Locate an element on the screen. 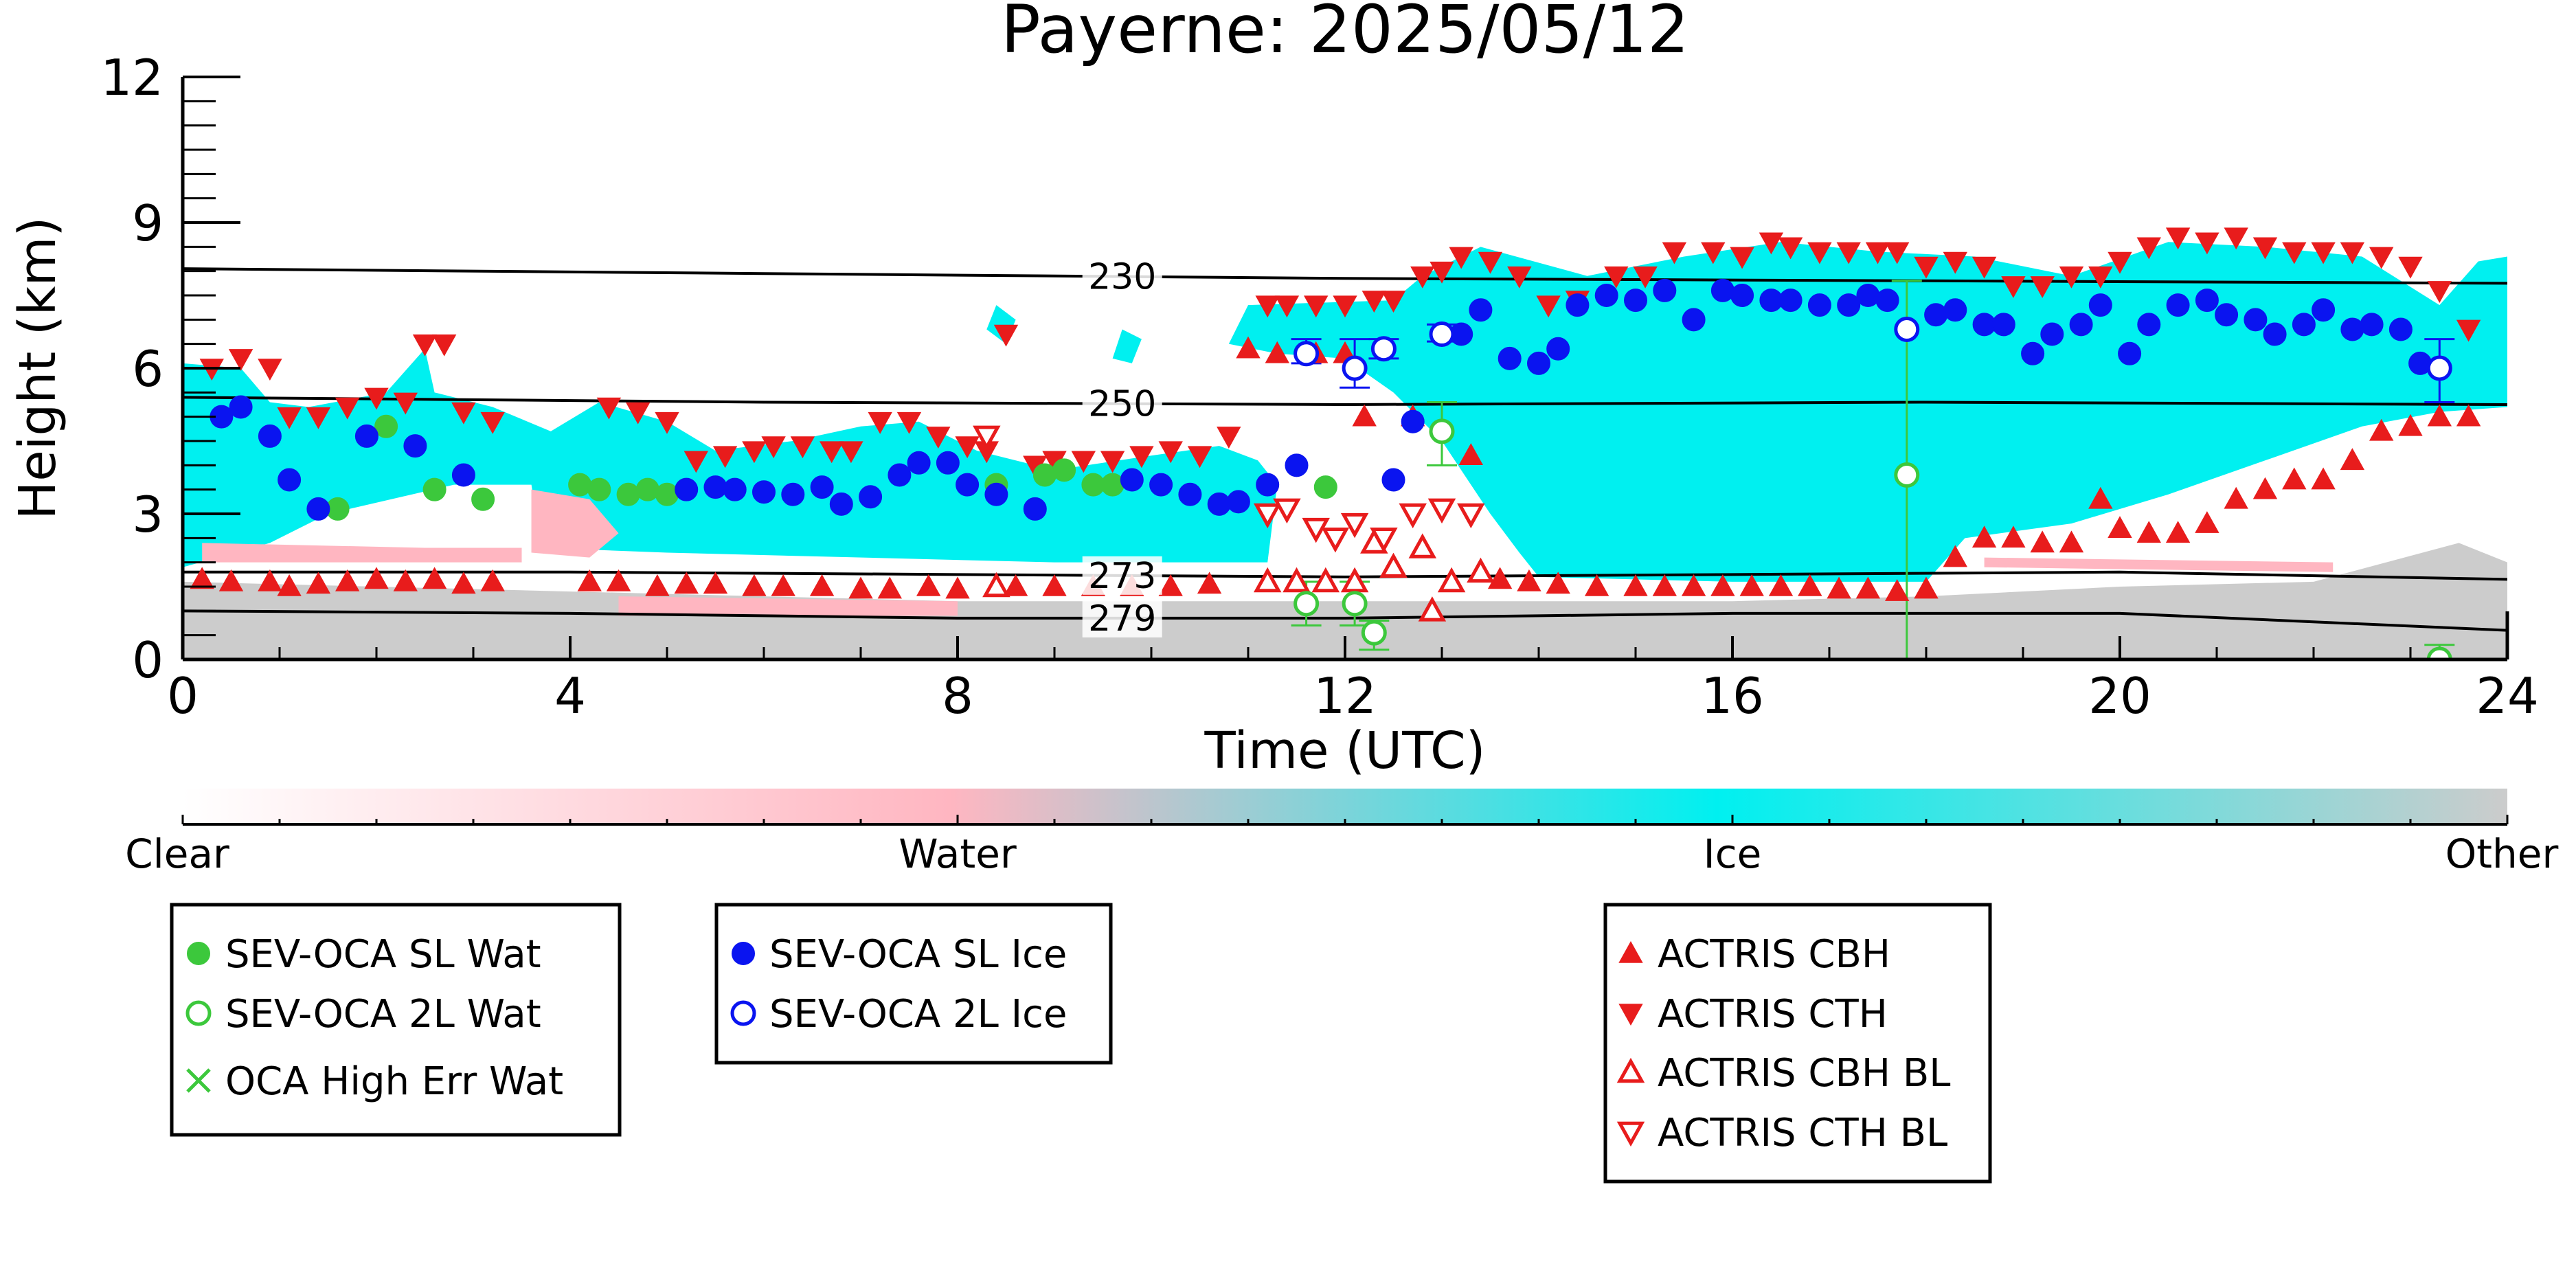 The width and height of the screenshot is (2576, 1288). y-tick-label: 12 is located at coordinates (131, 77).